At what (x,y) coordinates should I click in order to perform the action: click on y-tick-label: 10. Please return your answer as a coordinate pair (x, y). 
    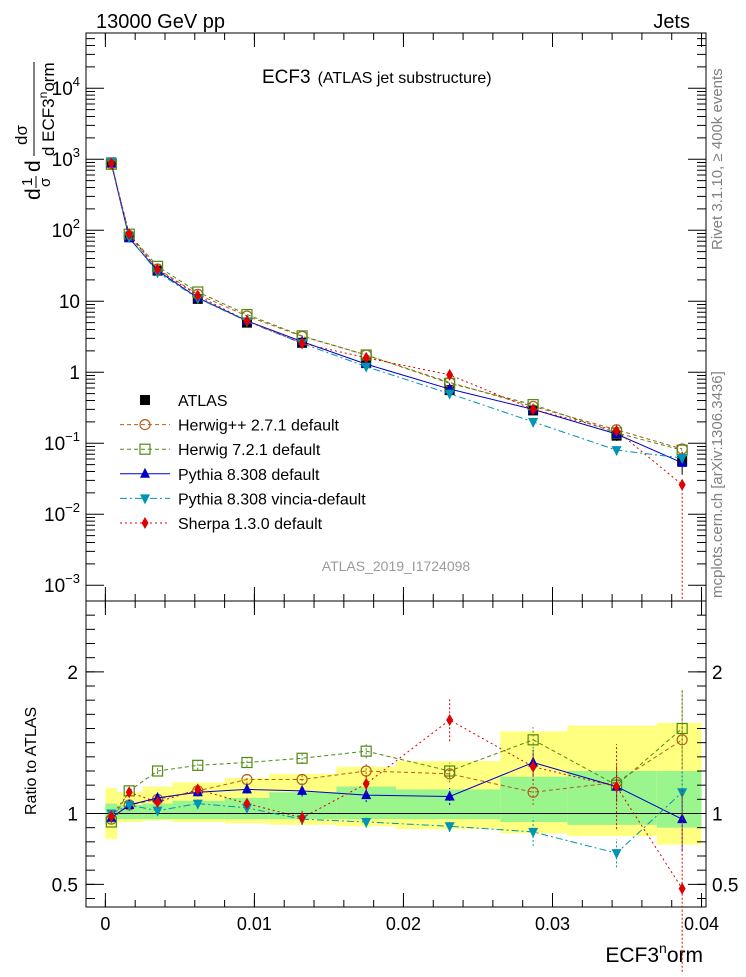
    Looking at the image, I should click on (69, 302).